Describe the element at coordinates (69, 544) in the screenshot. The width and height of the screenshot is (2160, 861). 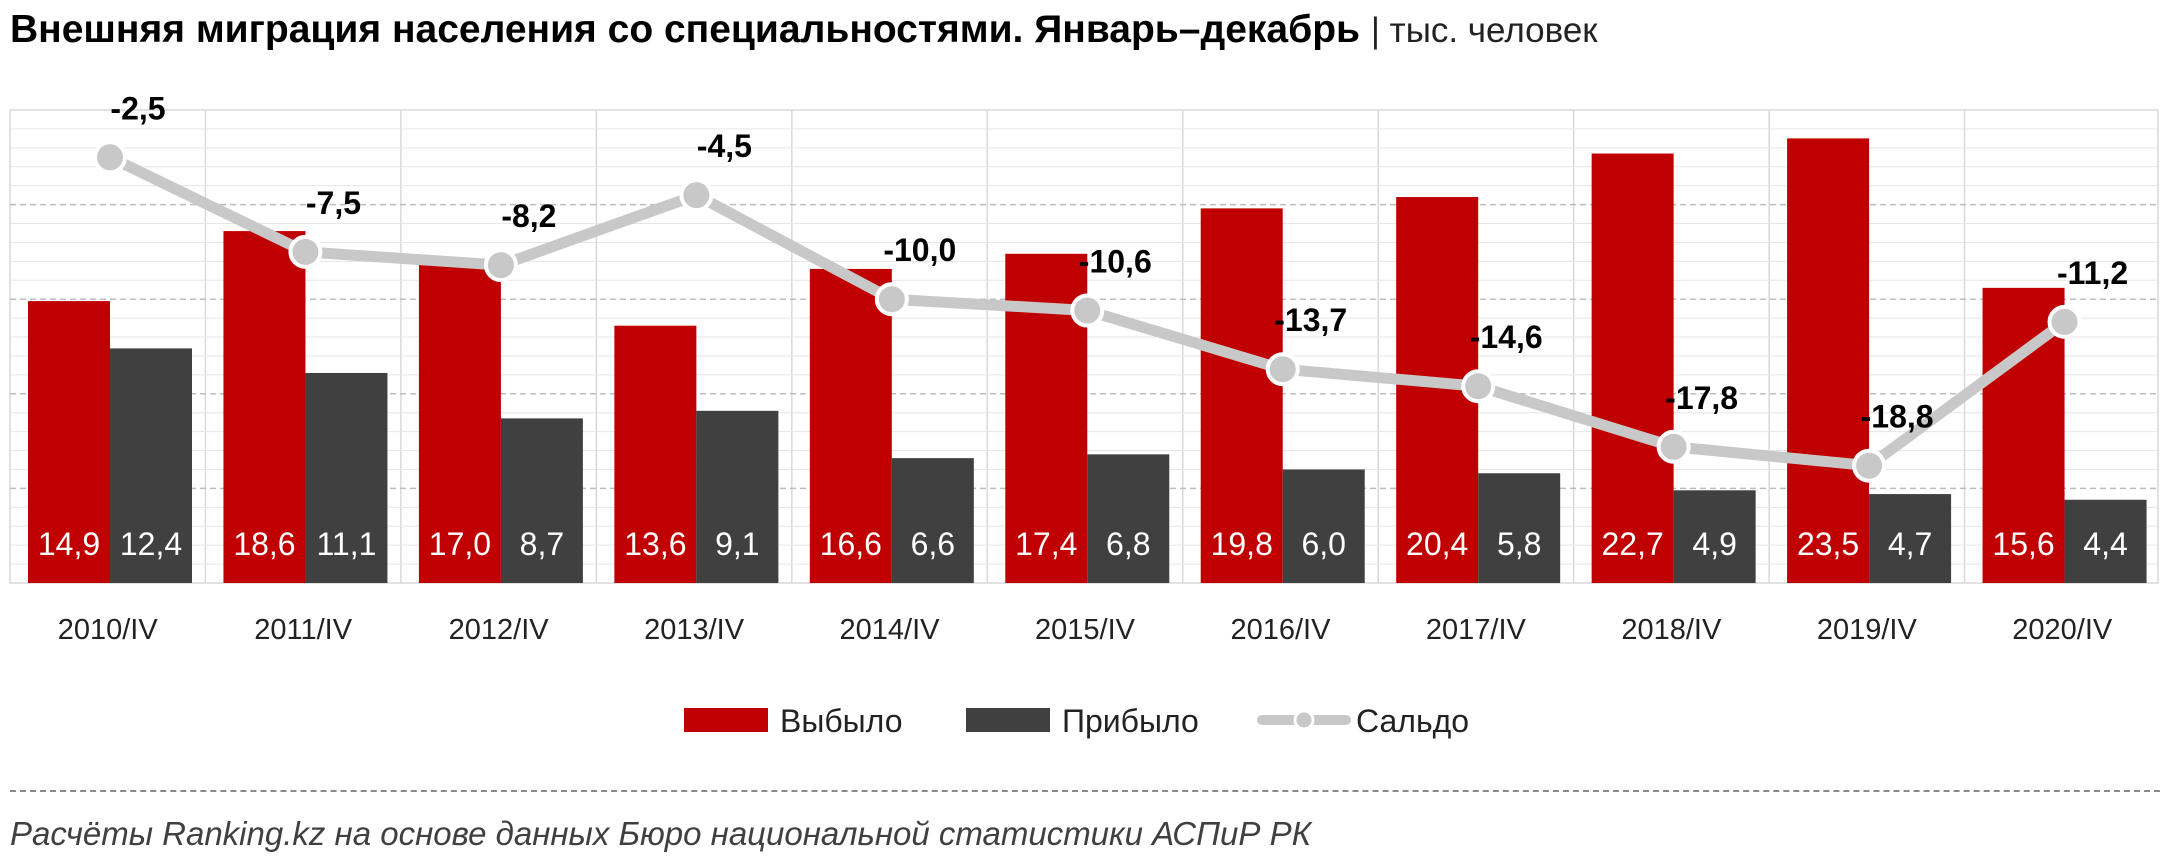
I see `data-label-left: 14,9` at that location.